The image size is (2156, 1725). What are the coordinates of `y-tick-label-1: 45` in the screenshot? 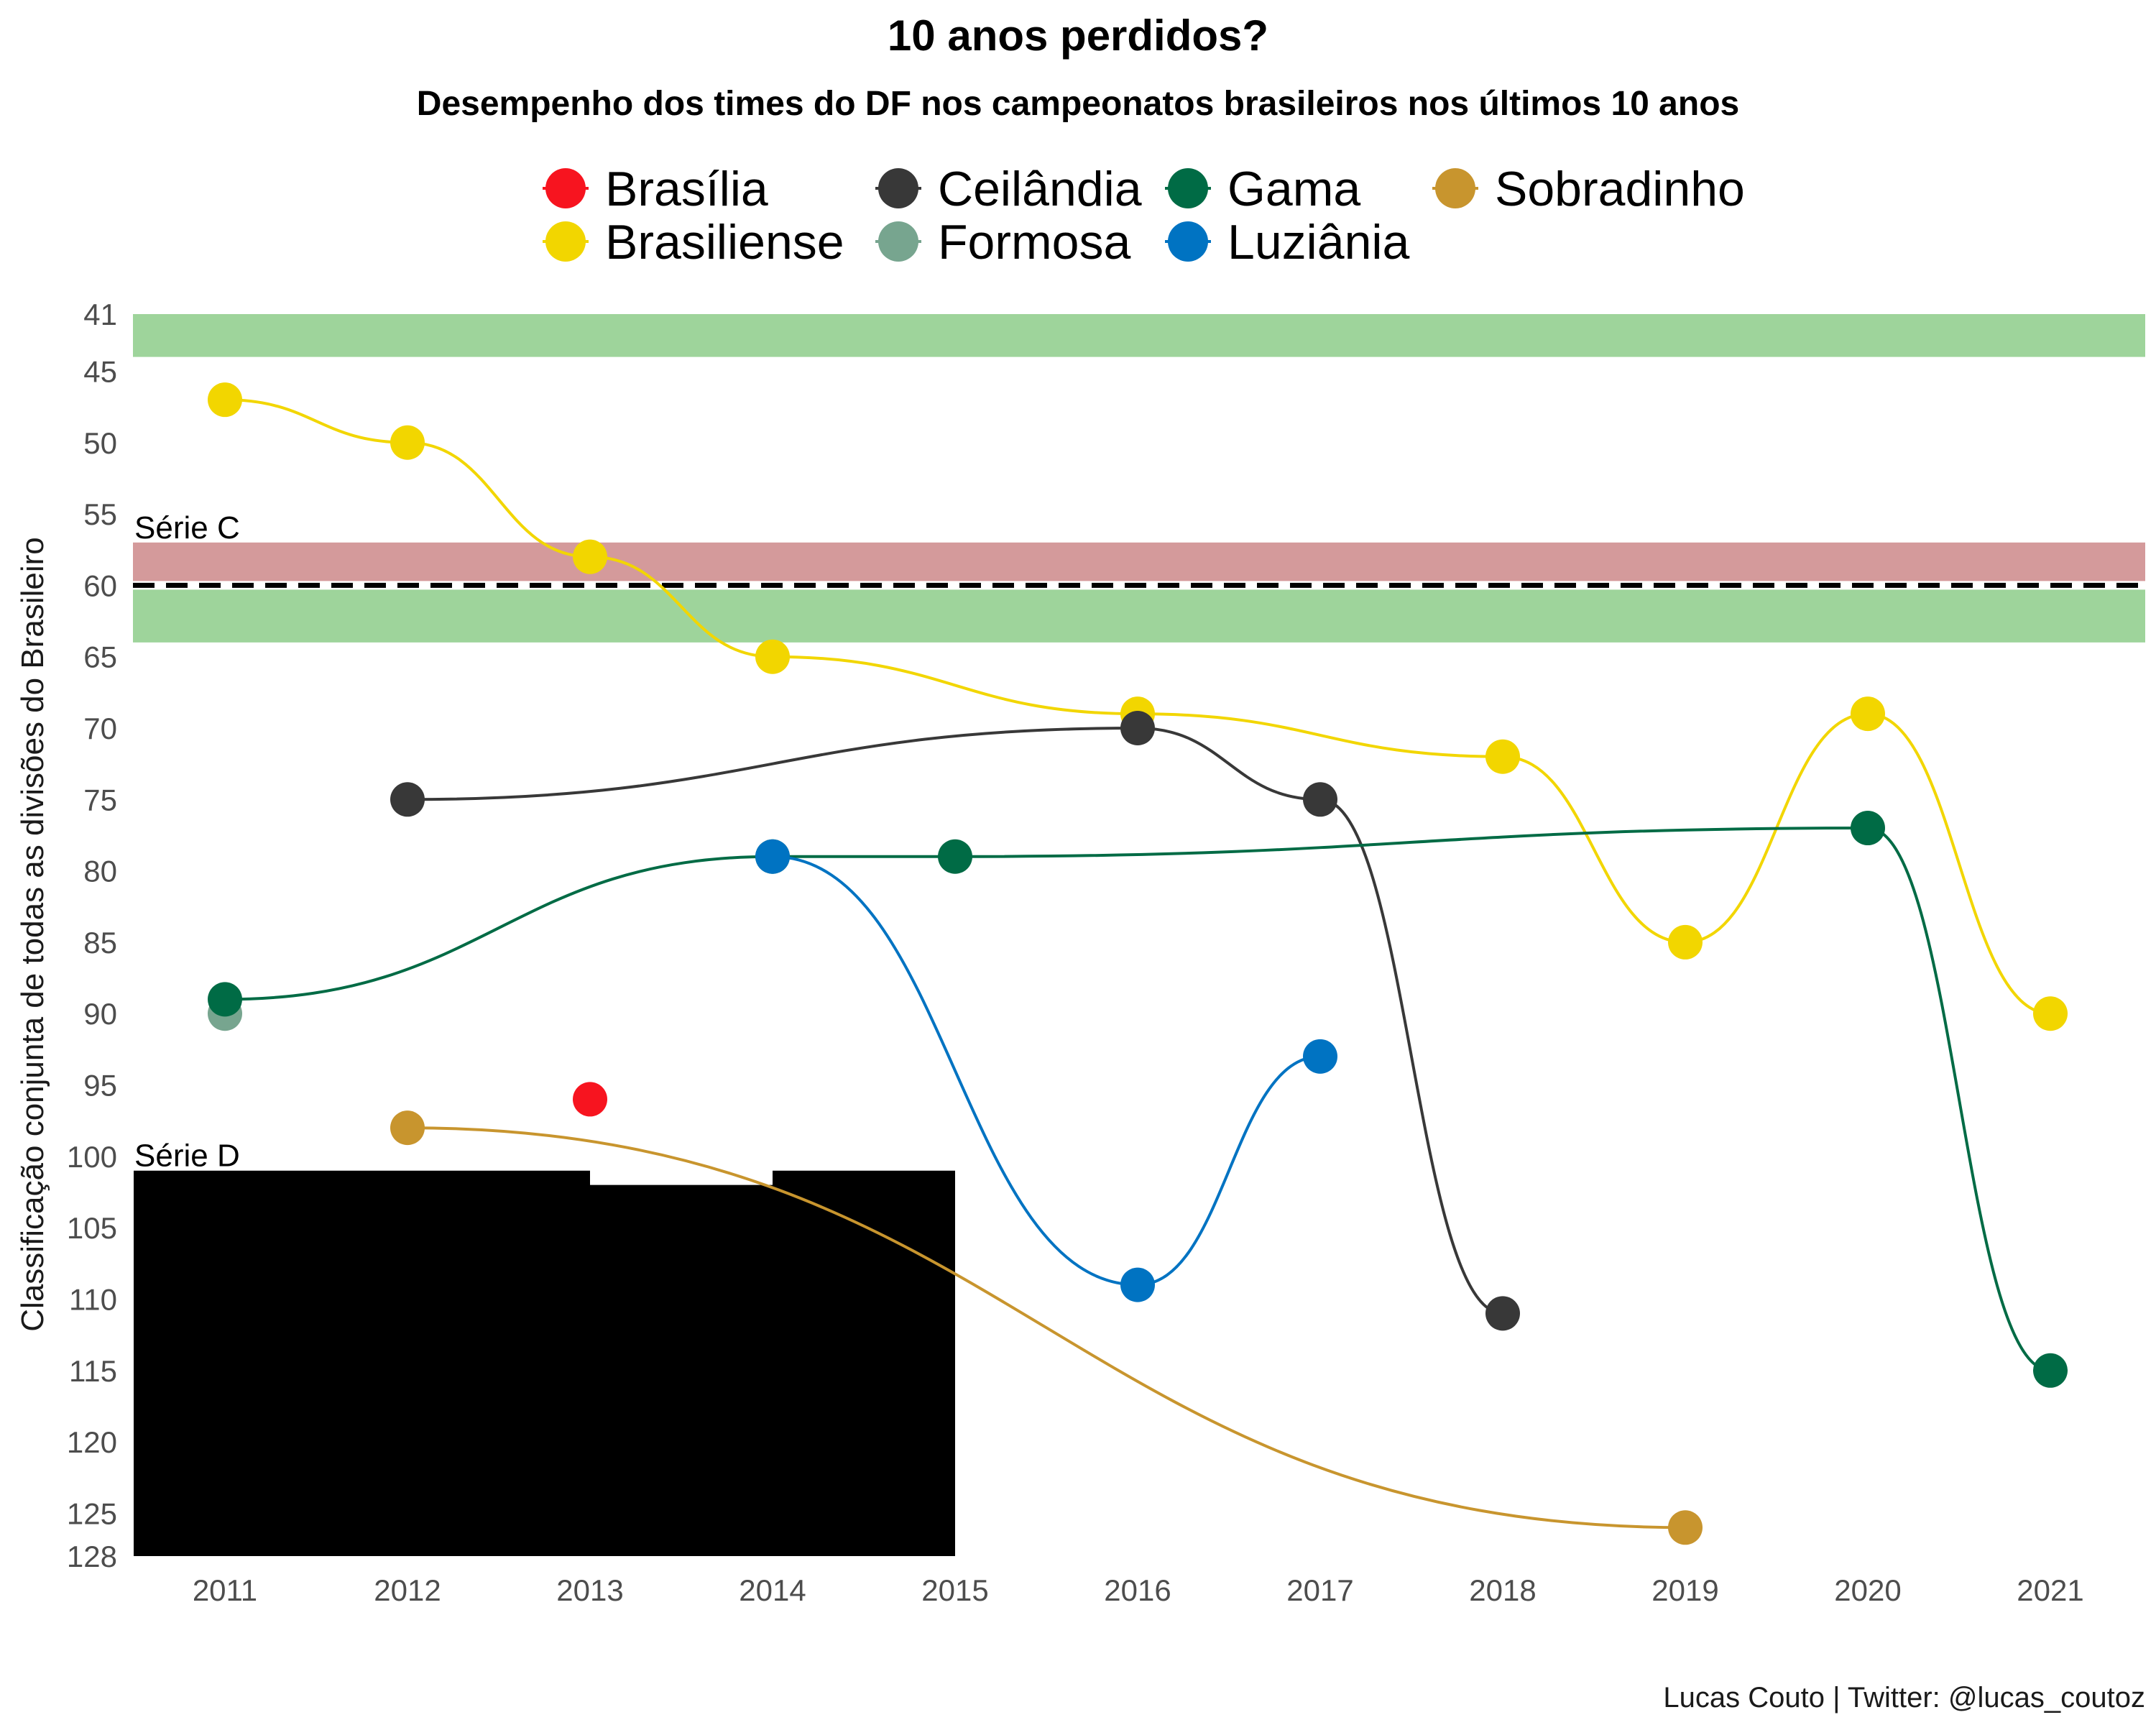 It's located at (100, 371).